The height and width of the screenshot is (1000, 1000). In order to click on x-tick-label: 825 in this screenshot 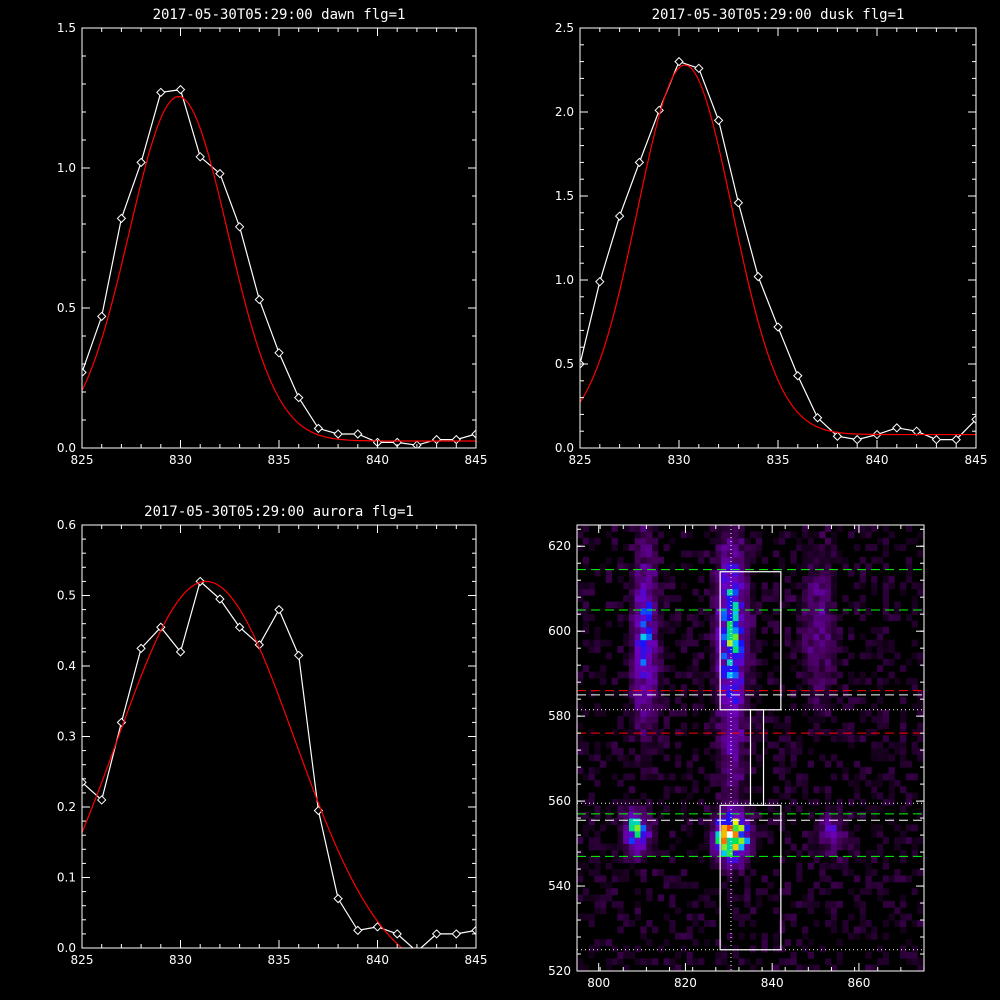, I will do `click(82, 960)`.